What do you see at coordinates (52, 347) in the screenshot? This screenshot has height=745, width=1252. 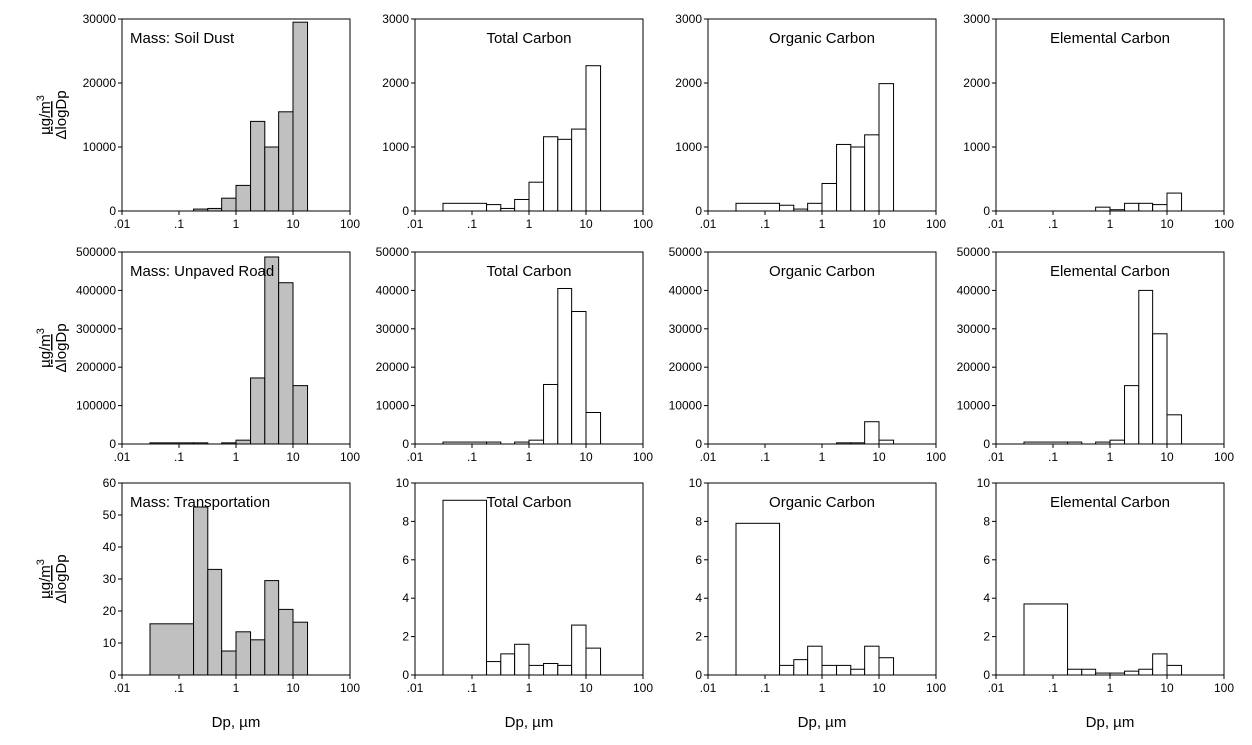 I see `y-axis-label: µg/m3 ΔlogDp` at bounding box center [52, 347].